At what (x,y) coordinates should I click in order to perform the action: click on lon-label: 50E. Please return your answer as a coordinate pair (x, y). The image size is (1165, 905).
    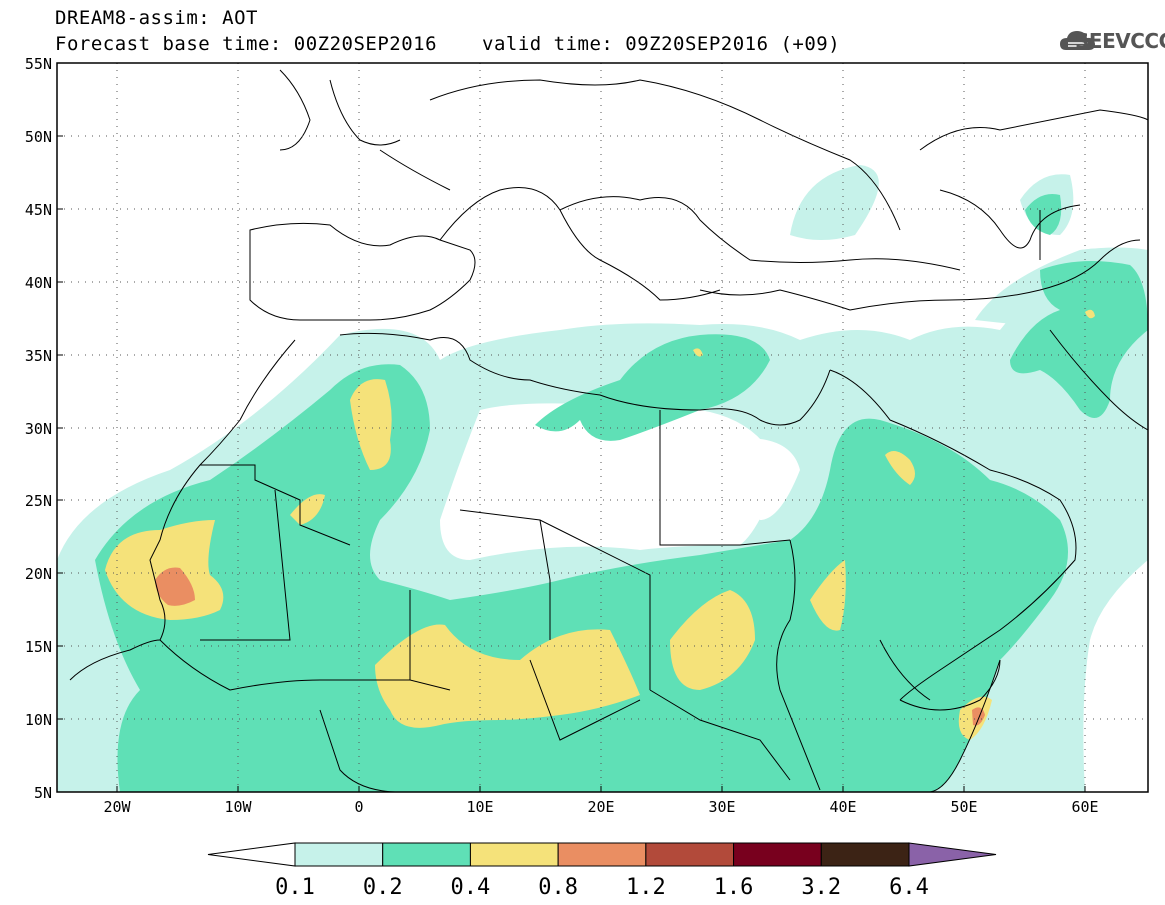
    Looking at the image, I should click on (963, 807).